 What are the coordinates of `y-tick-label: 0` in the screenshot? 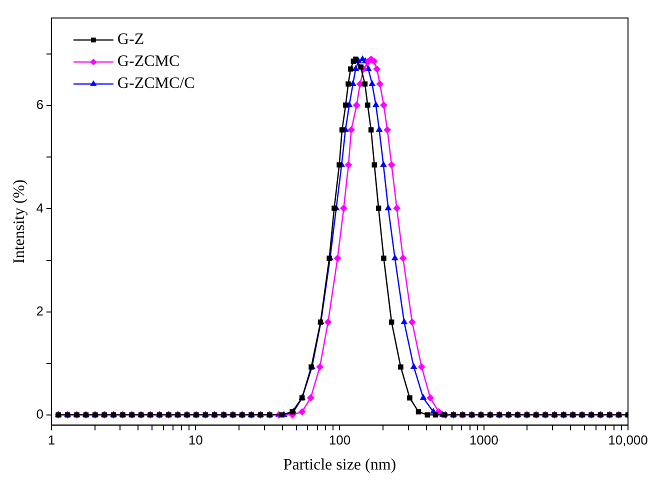 It's located at (40, 414).